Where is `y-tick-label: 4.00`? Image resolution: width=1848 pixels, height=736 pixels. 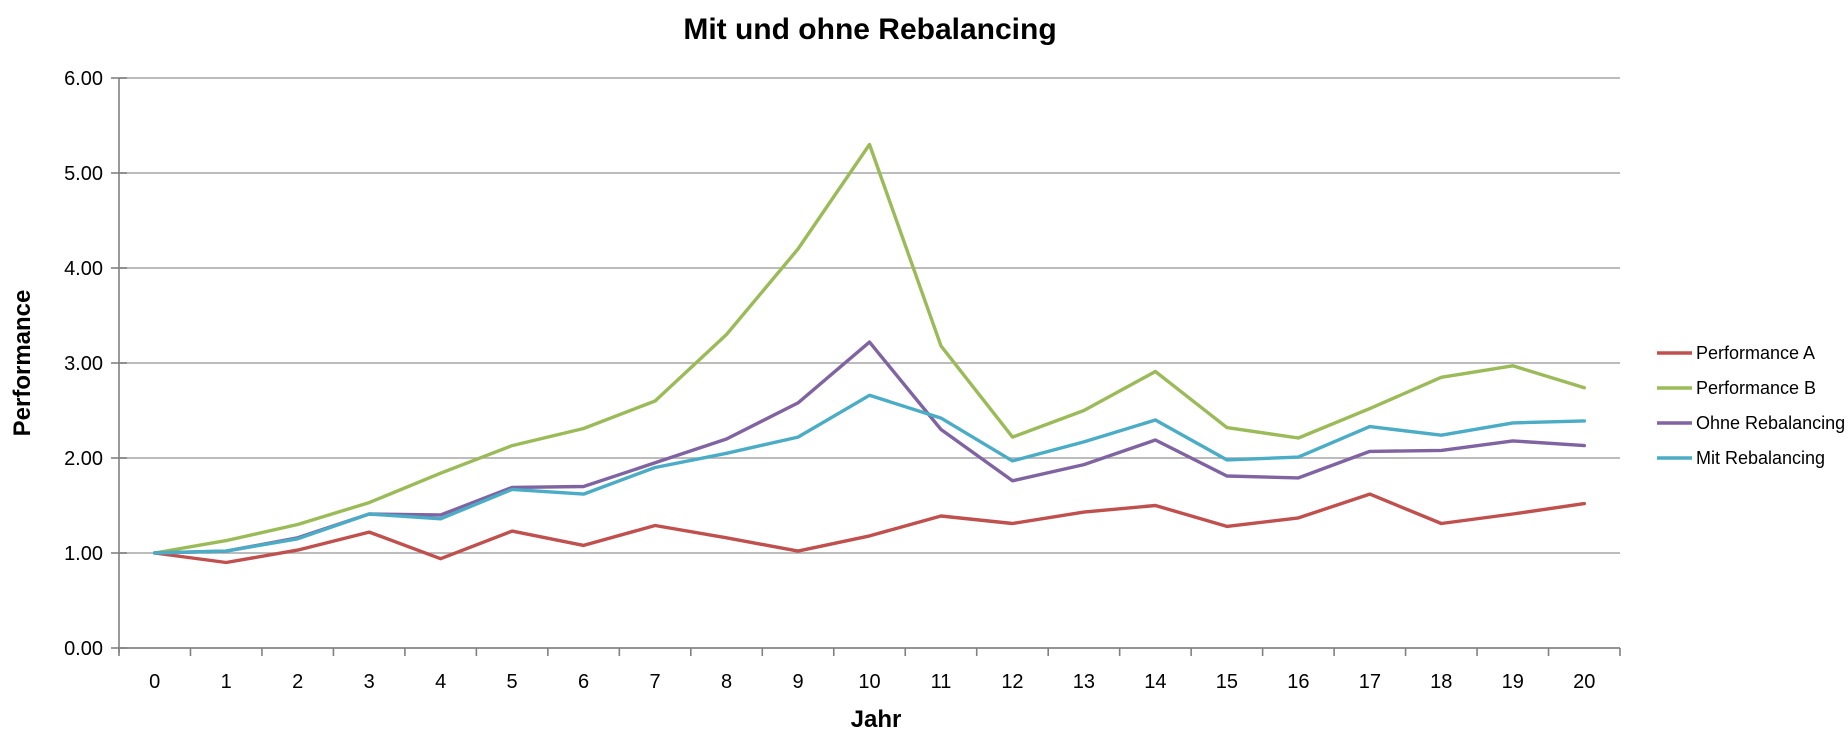
y-tick-label: 4.00 is located at coordinates (83, 269).